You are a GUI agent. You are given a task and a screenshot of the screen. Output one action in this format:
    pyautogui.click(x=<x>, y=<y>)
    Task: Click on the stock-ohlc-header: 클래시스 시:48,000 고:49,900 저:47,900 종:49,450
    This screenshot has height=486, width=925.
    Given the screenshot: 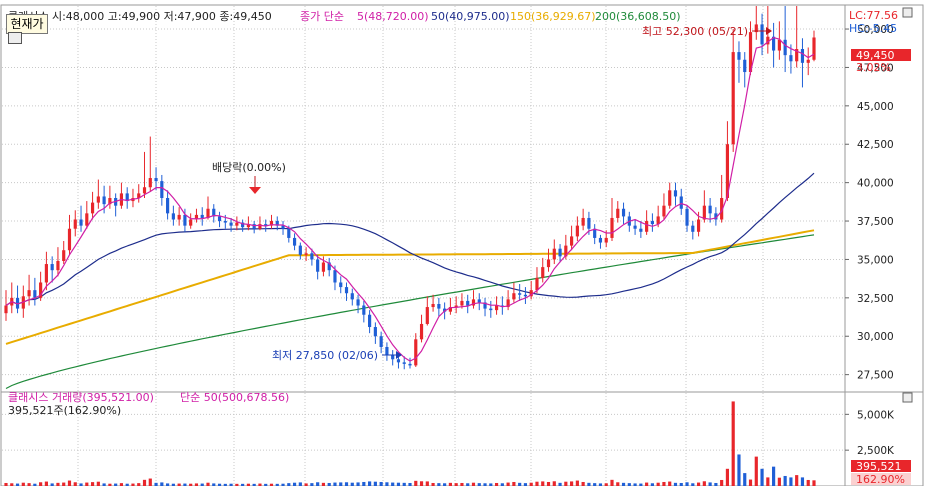 What is the action you would take?
    pyautogui.click(x=140, y=16)
    